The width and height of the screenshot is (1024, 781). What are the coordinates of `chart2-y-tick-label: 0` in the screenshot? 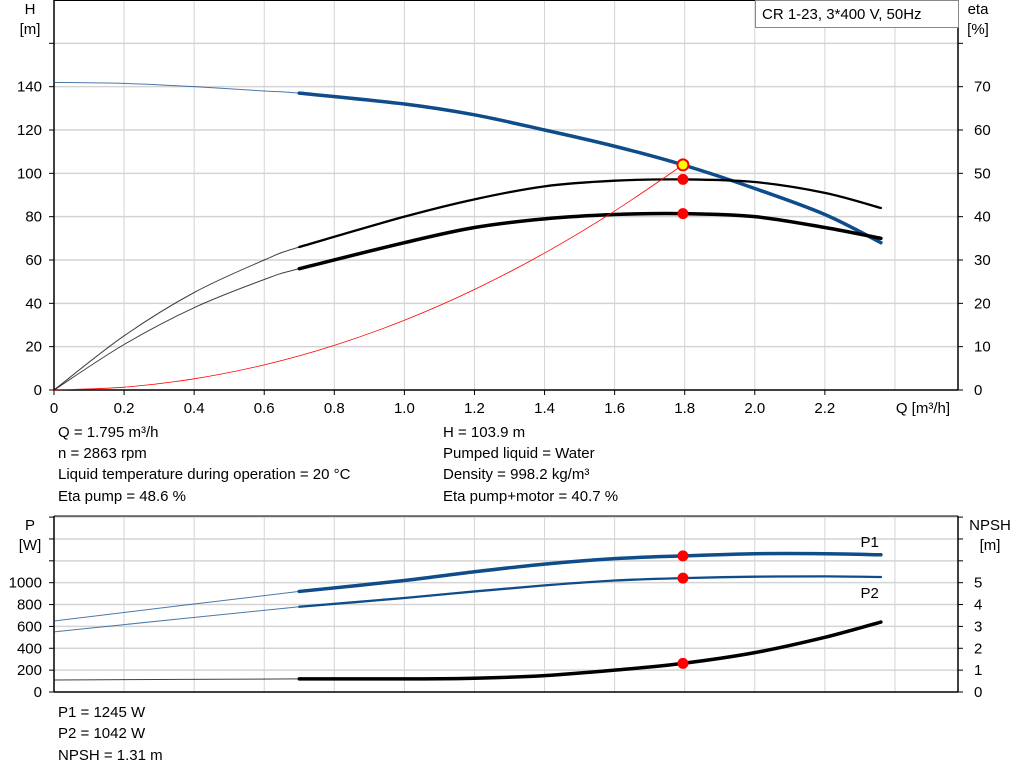 It's located at (38, 692).